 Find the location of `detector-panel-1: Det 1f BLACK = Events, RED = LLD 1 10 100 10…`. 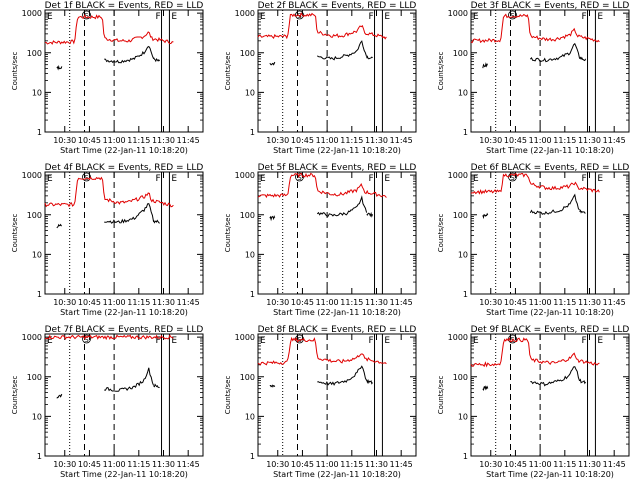

detector-panel-1: Det 1f BLACK = Events, RED = LLD 1 10 100 10… is located at coordinates (107, 78).